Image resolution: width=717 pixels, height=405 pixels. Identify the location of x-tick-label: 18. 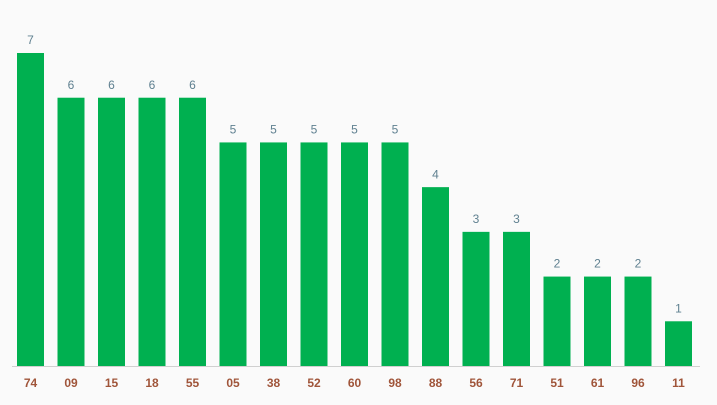
(152, 383).